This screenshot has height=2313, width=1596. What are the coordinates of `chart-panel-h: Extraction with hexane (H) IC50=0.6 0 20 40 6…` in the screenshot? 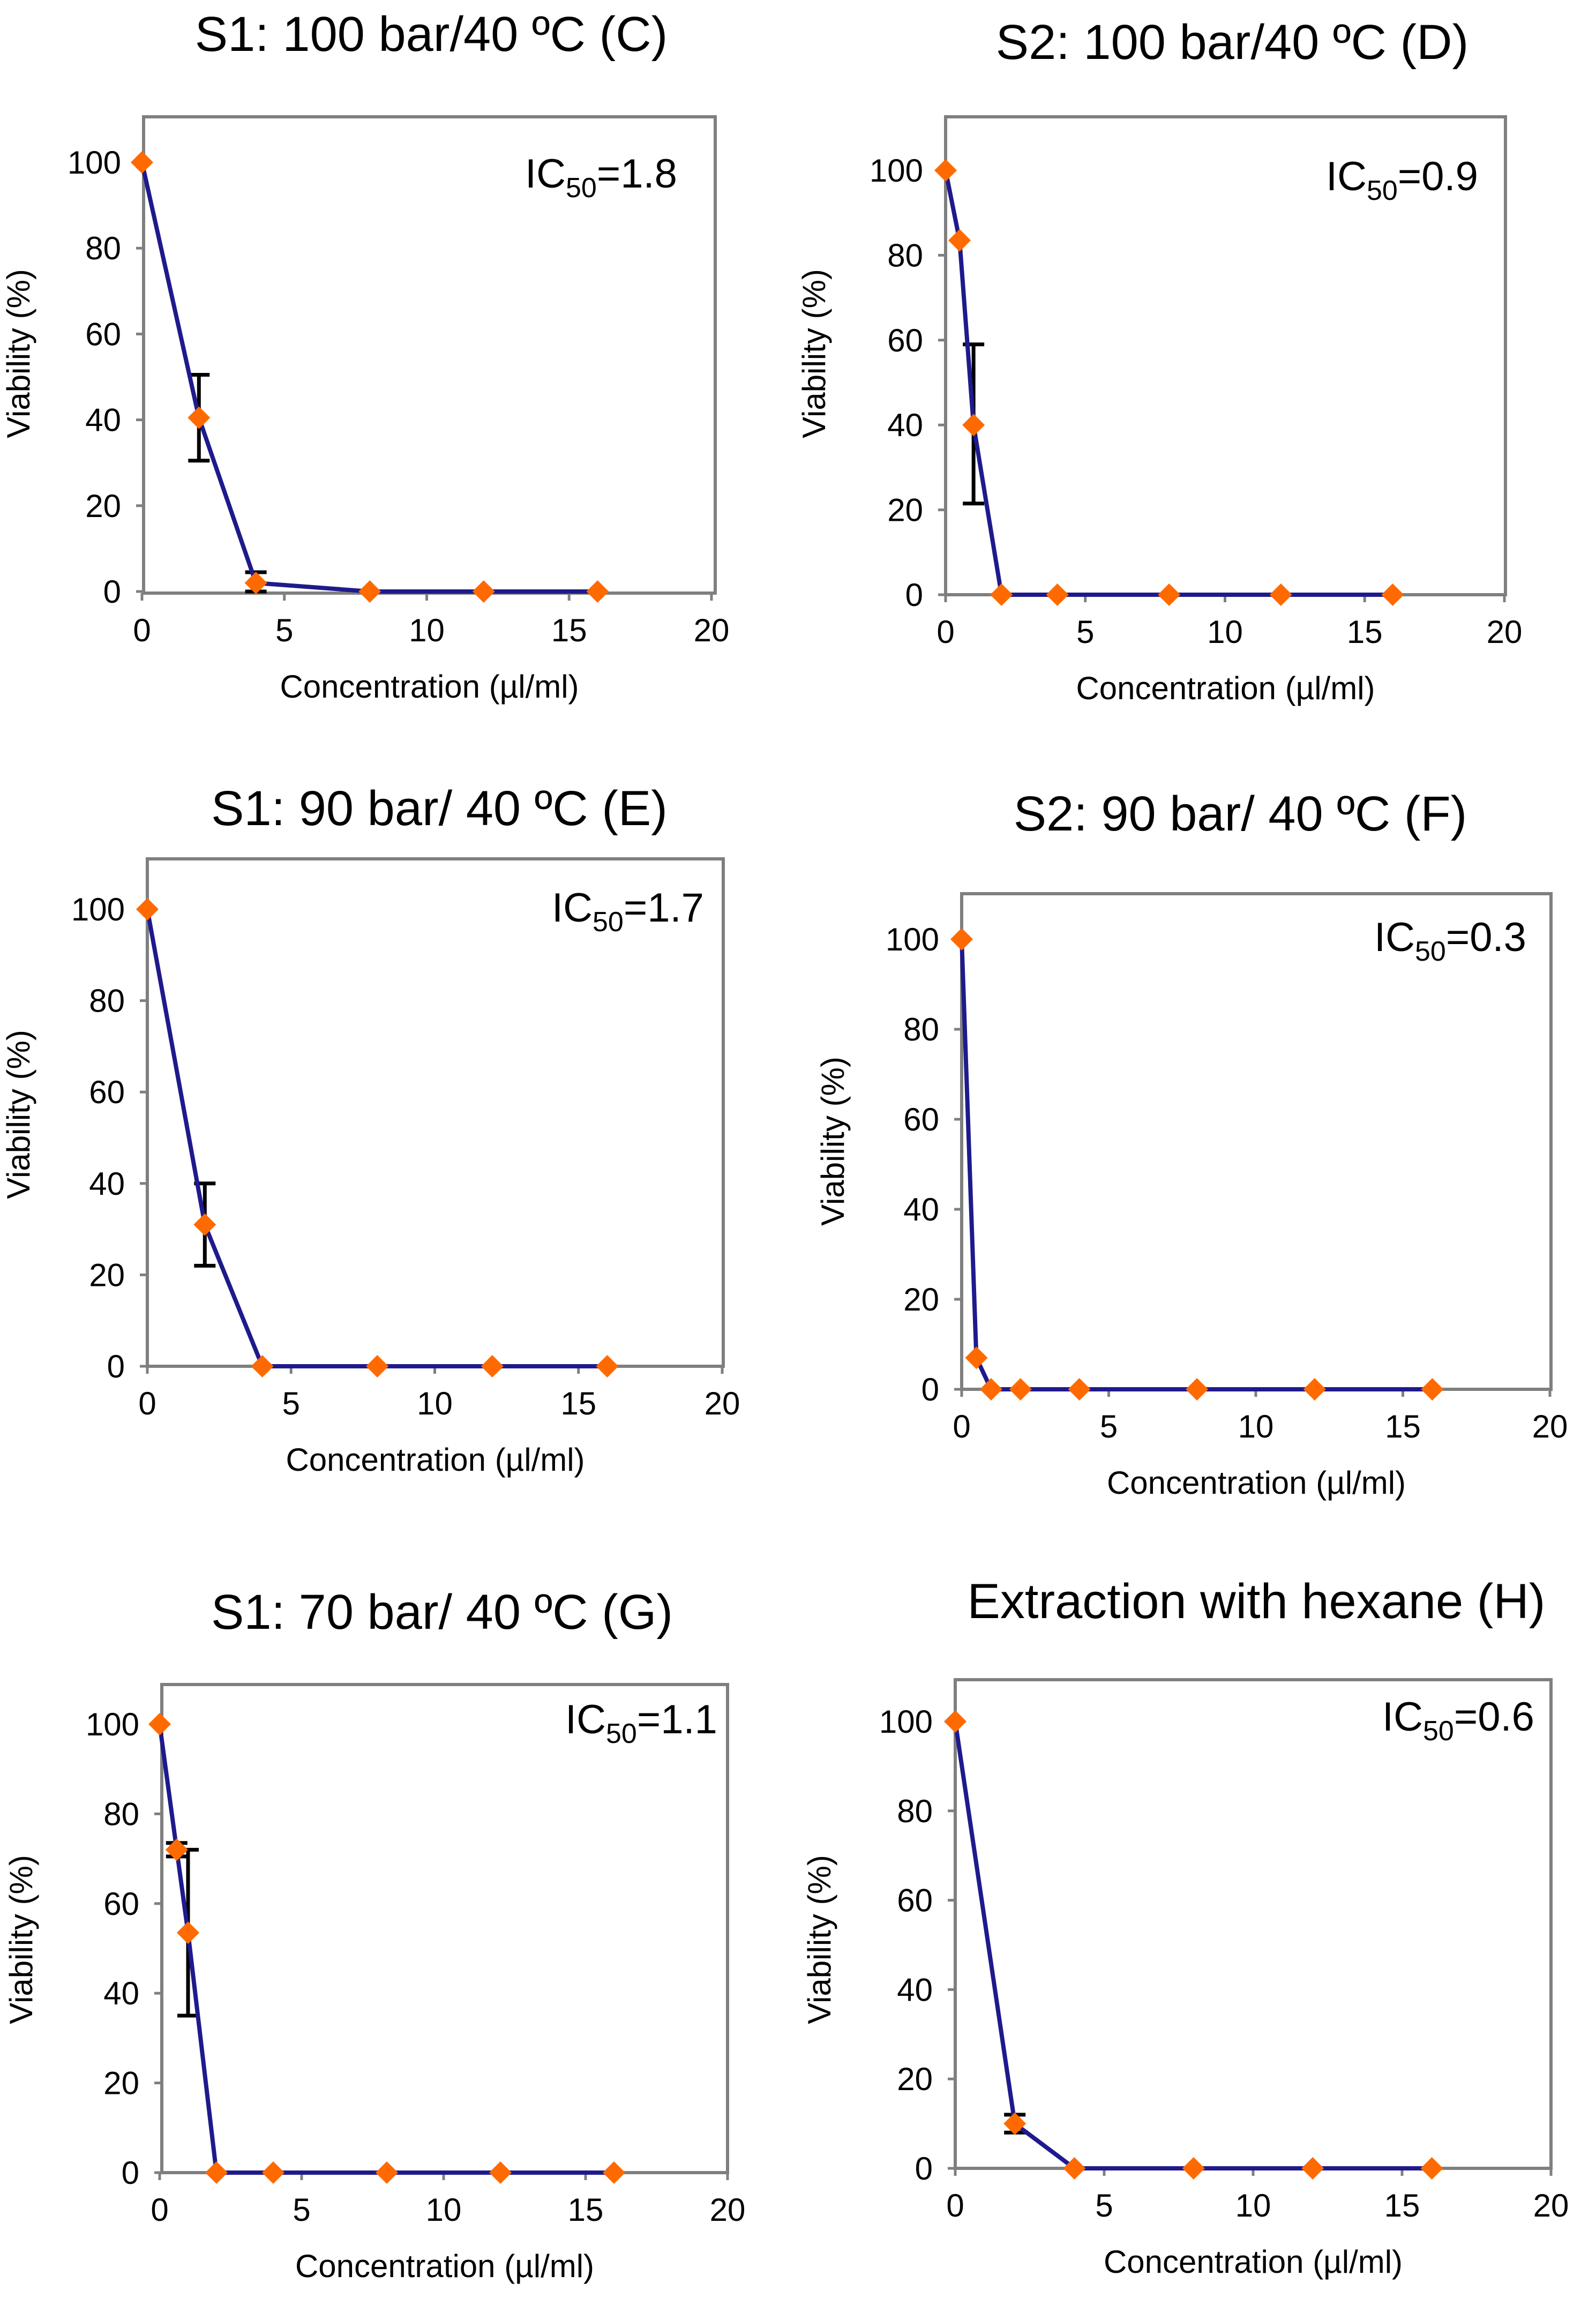 It's located at (1185, 1927).